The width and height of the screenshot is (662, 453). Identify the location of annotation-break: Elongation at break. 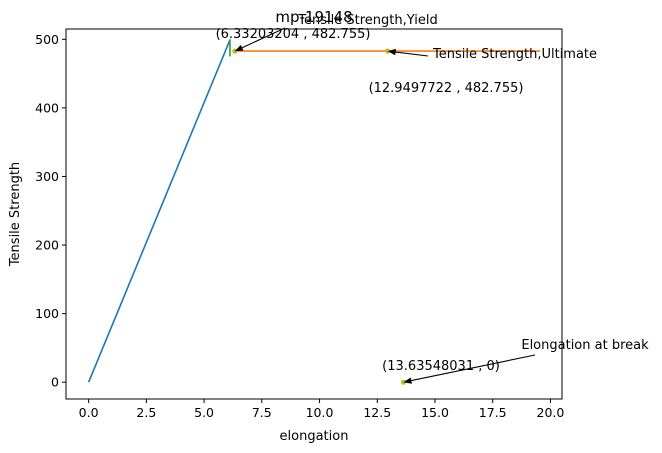
(585, 345).